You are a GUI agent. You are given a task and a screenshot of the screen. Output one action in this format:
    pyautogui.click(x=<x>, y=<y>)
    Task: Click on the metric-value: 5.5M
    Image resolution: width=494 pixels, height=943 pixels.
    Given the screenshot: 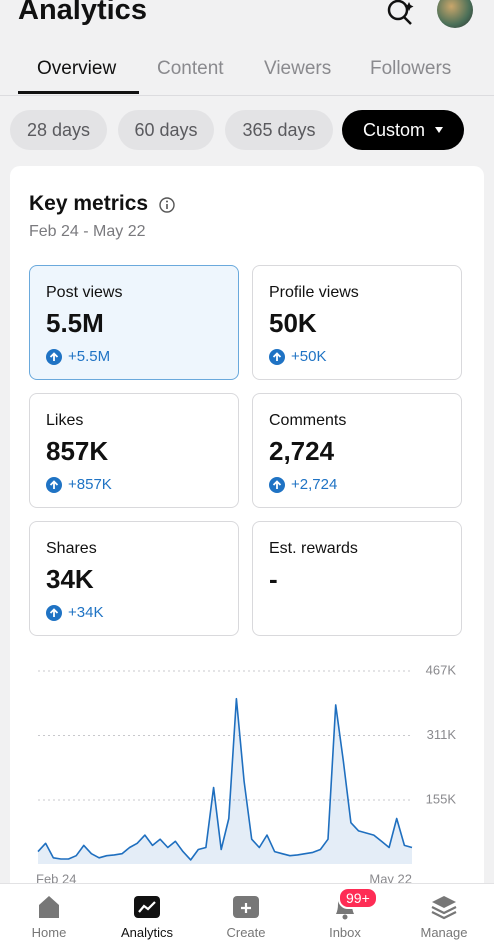 What is the action you would take?
    pyautogui.click(x=75, y=323)
    